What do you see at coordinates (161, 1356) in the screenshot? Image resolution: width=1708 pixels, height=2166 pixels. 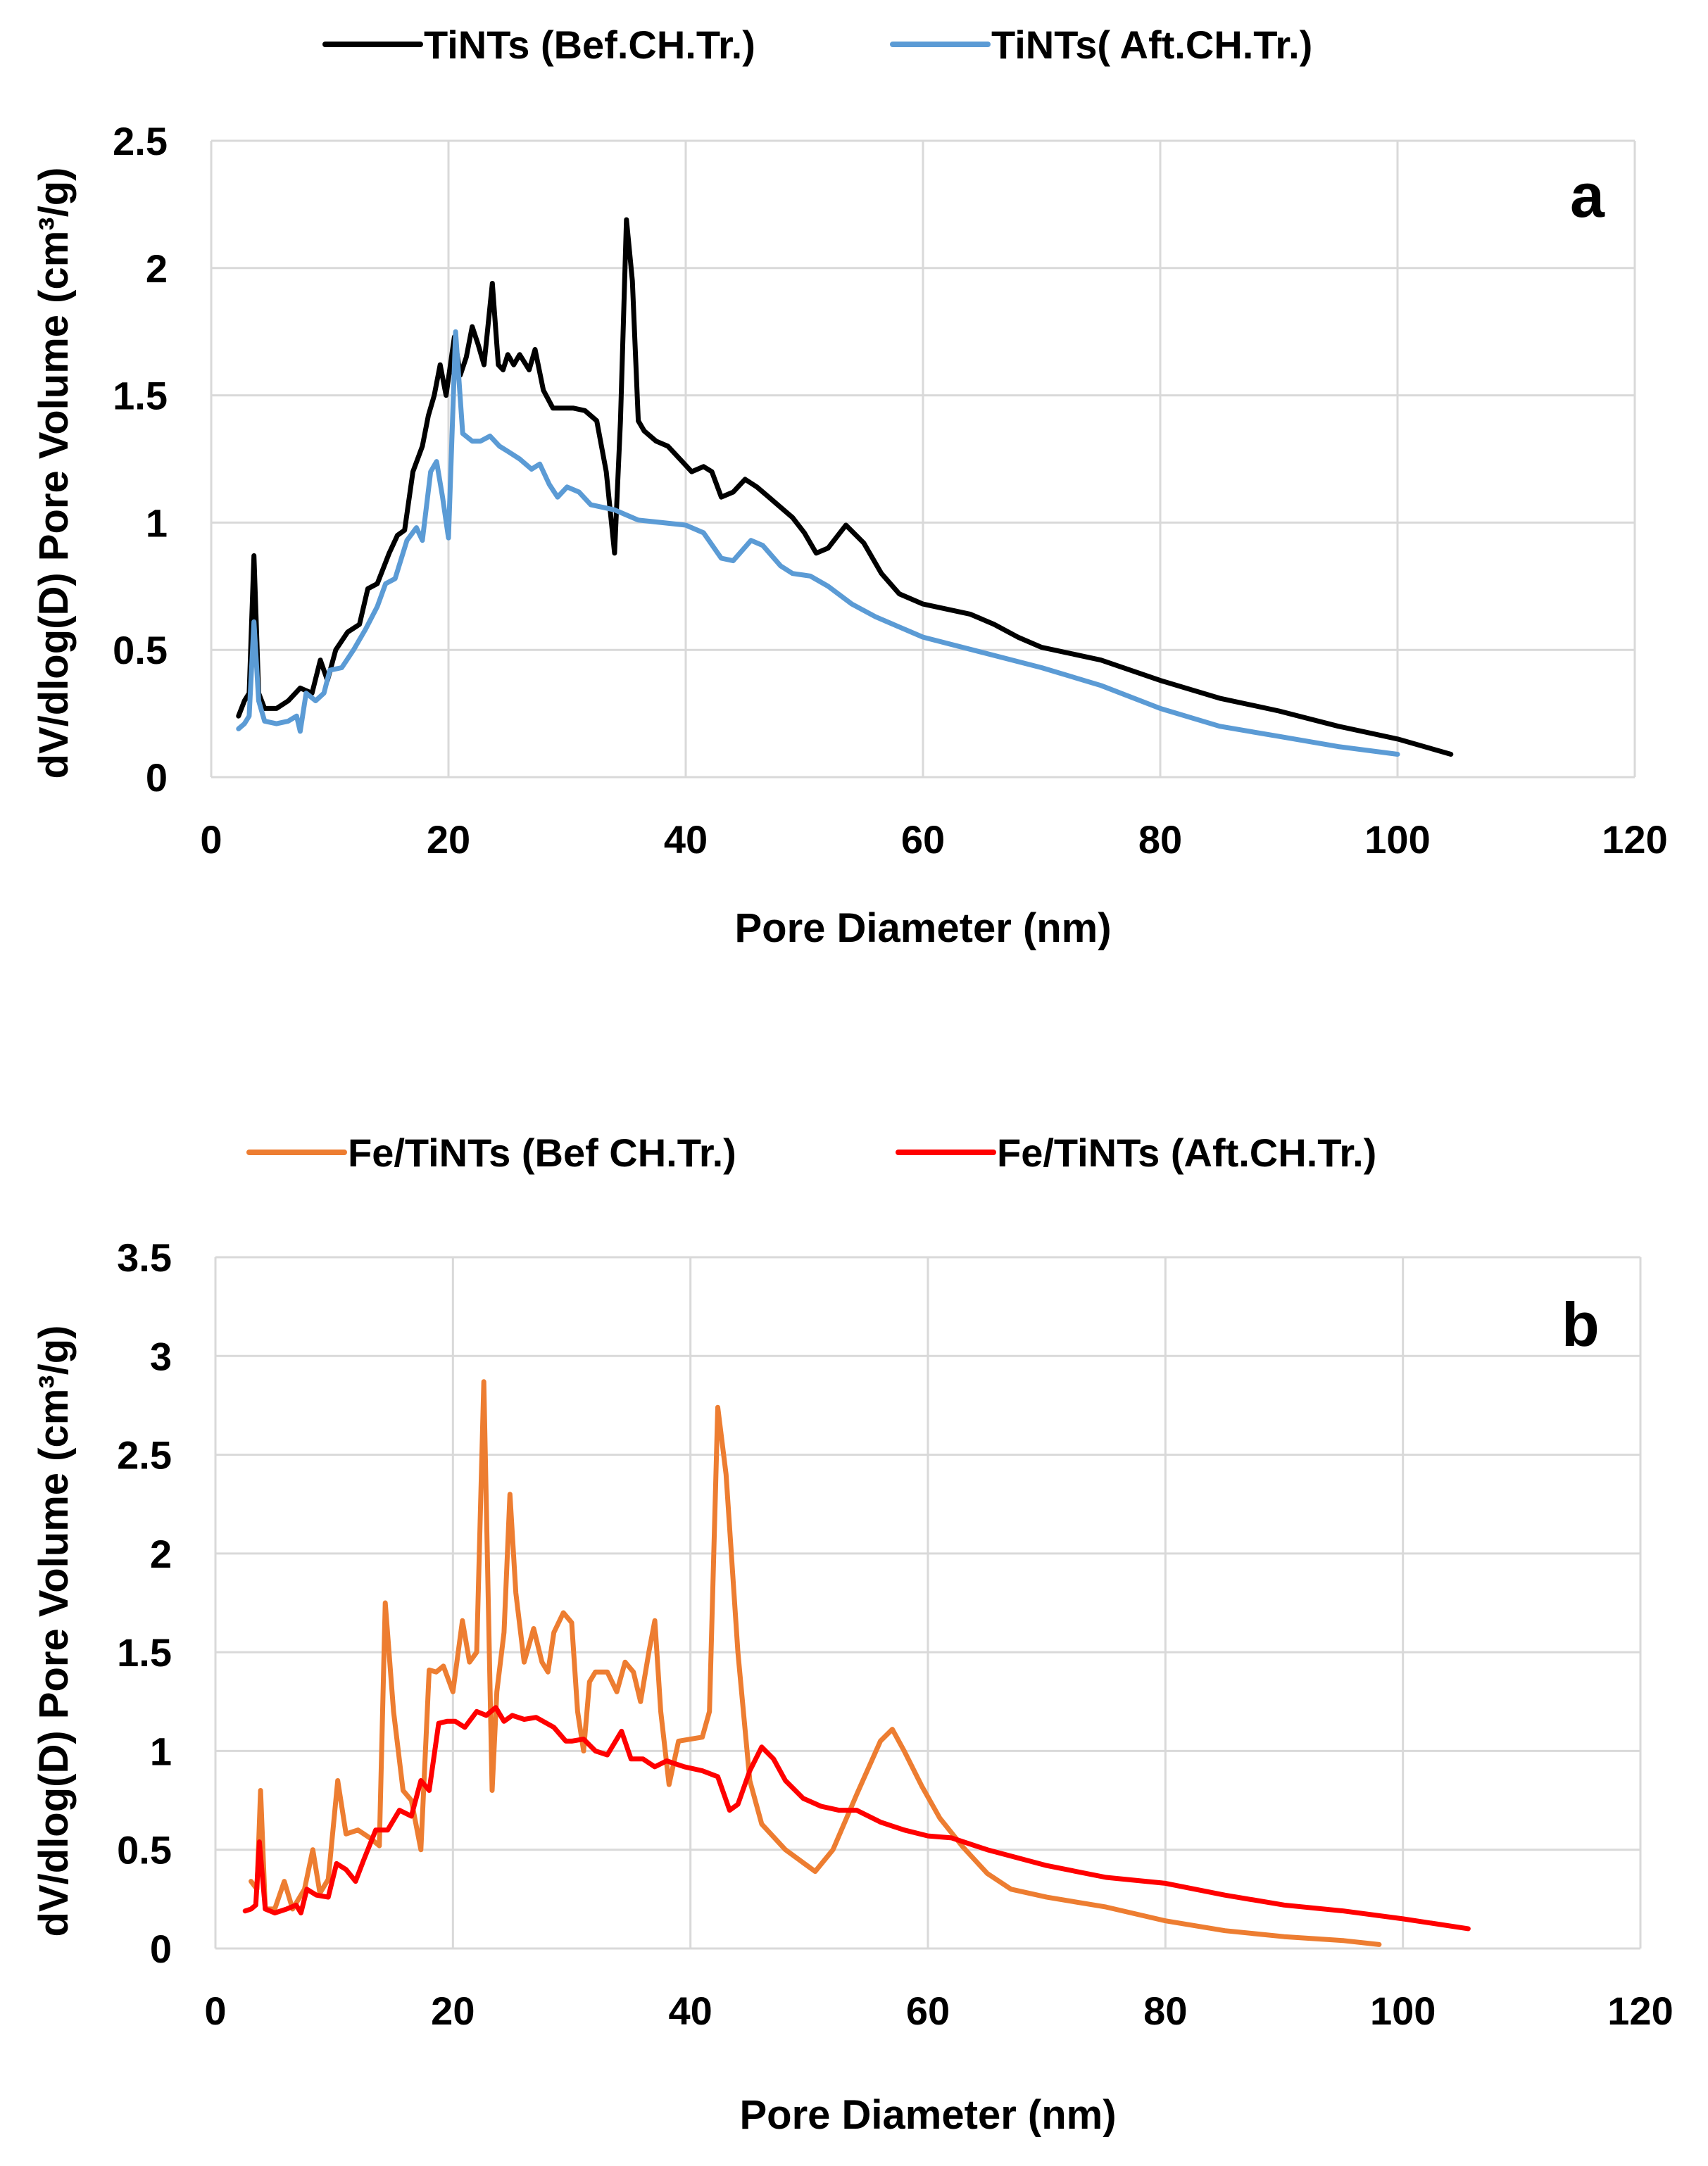 I see `panel-b-y-tick-label: 3` at bounding box center [161, 1356].